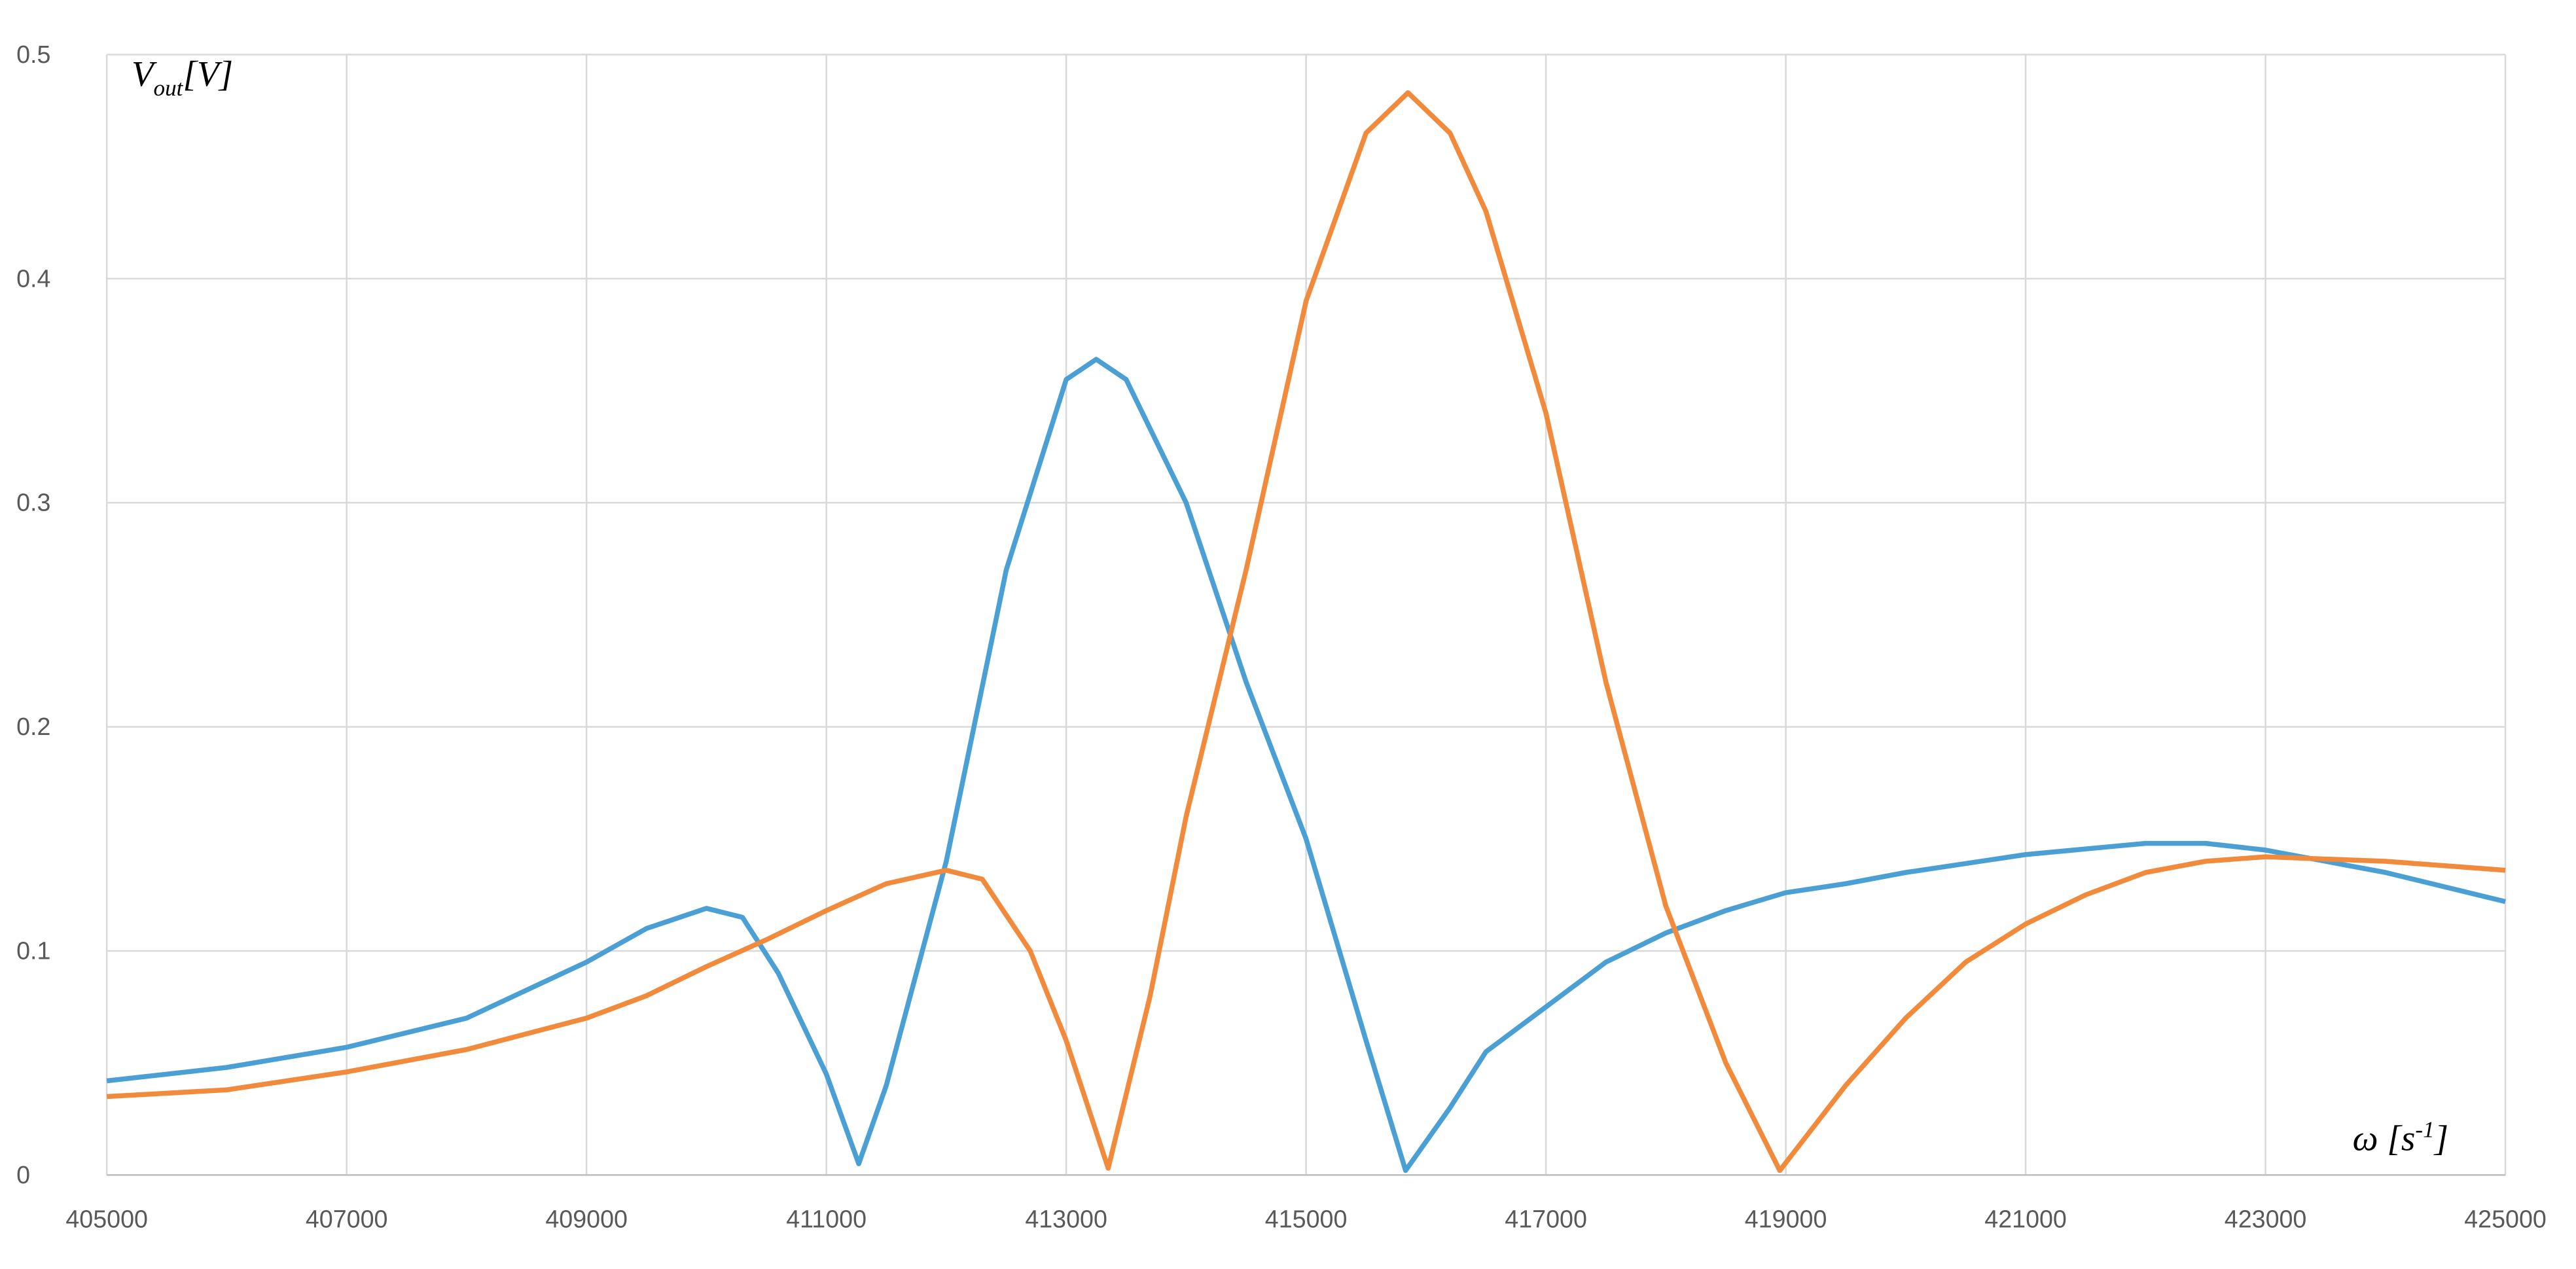 The image size is (2576, 1269). What do you see at coordinates (23, 1175) in the screenshot?
I see `y-tick-label: 0` at bounding box center [23, 1175].